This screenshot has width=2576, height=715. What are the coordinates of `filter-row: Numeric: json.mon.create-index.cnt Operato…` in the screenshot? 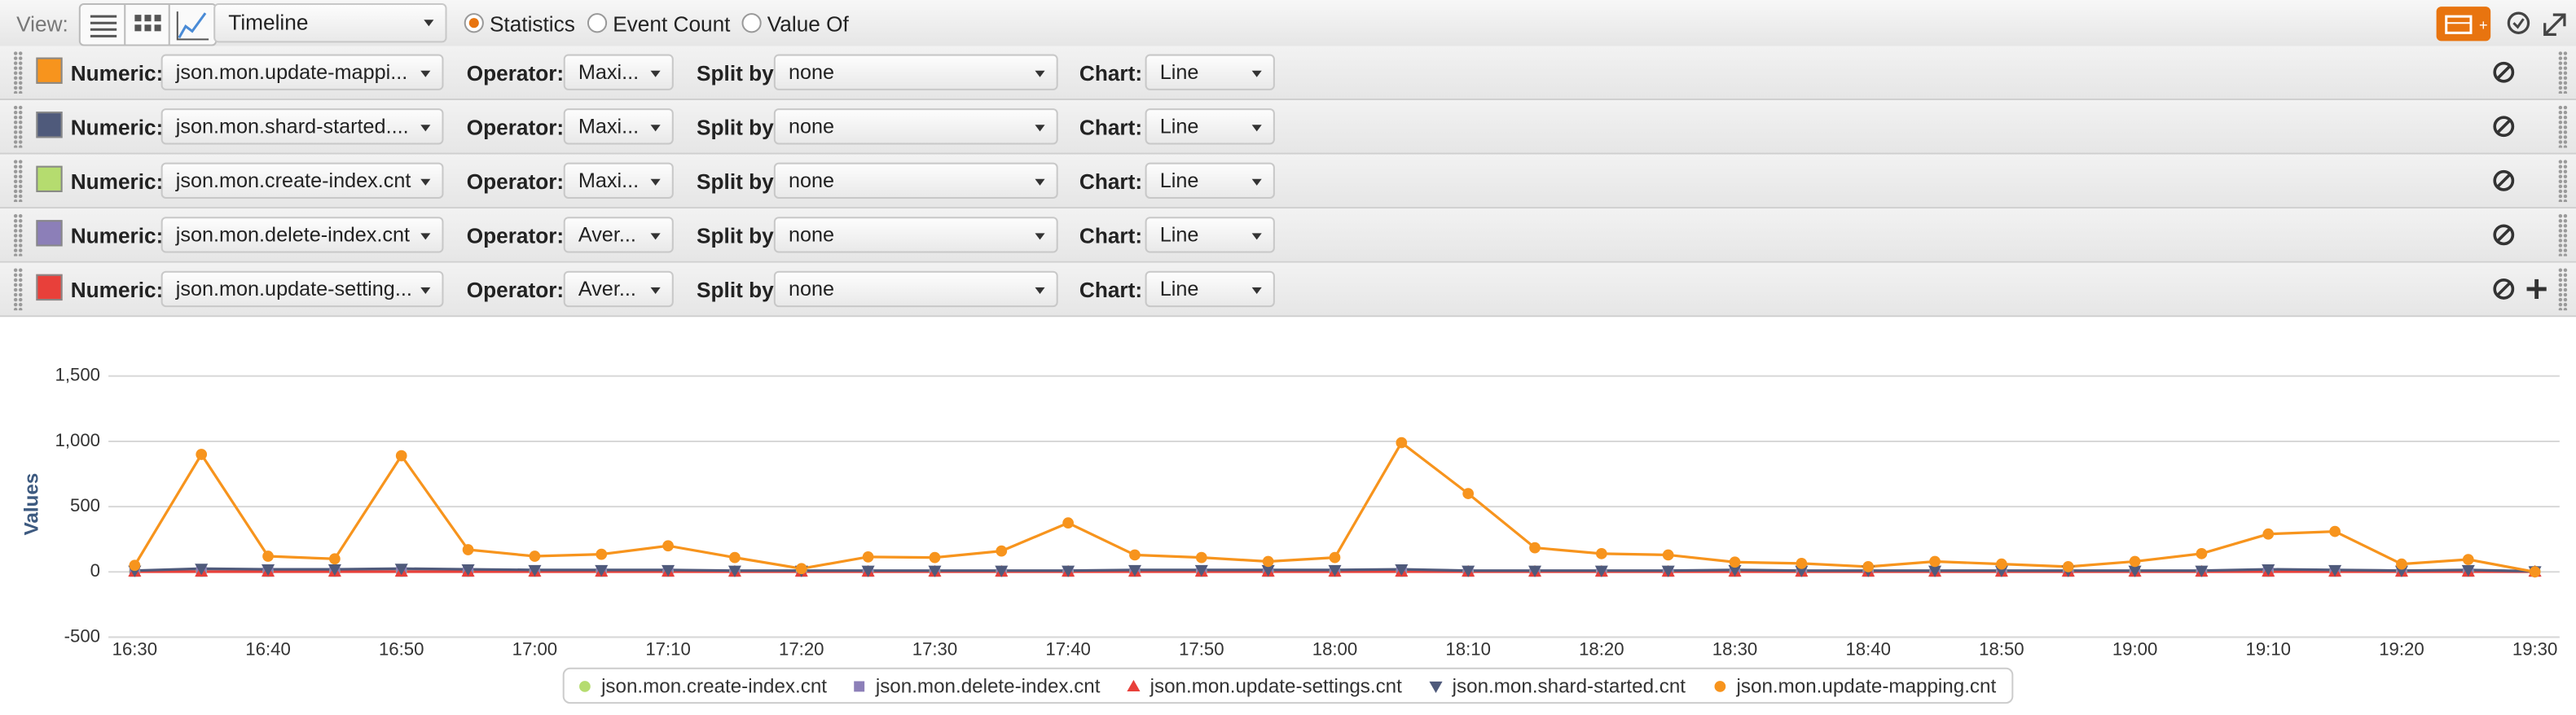 It's located at (1288, 181).